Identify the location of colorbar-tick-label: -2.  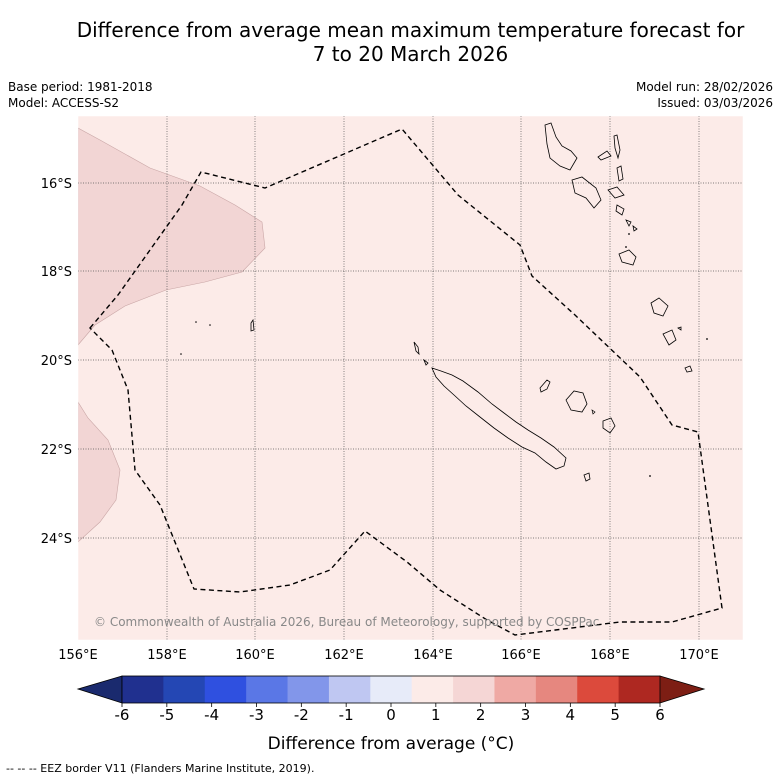
(301, 715).